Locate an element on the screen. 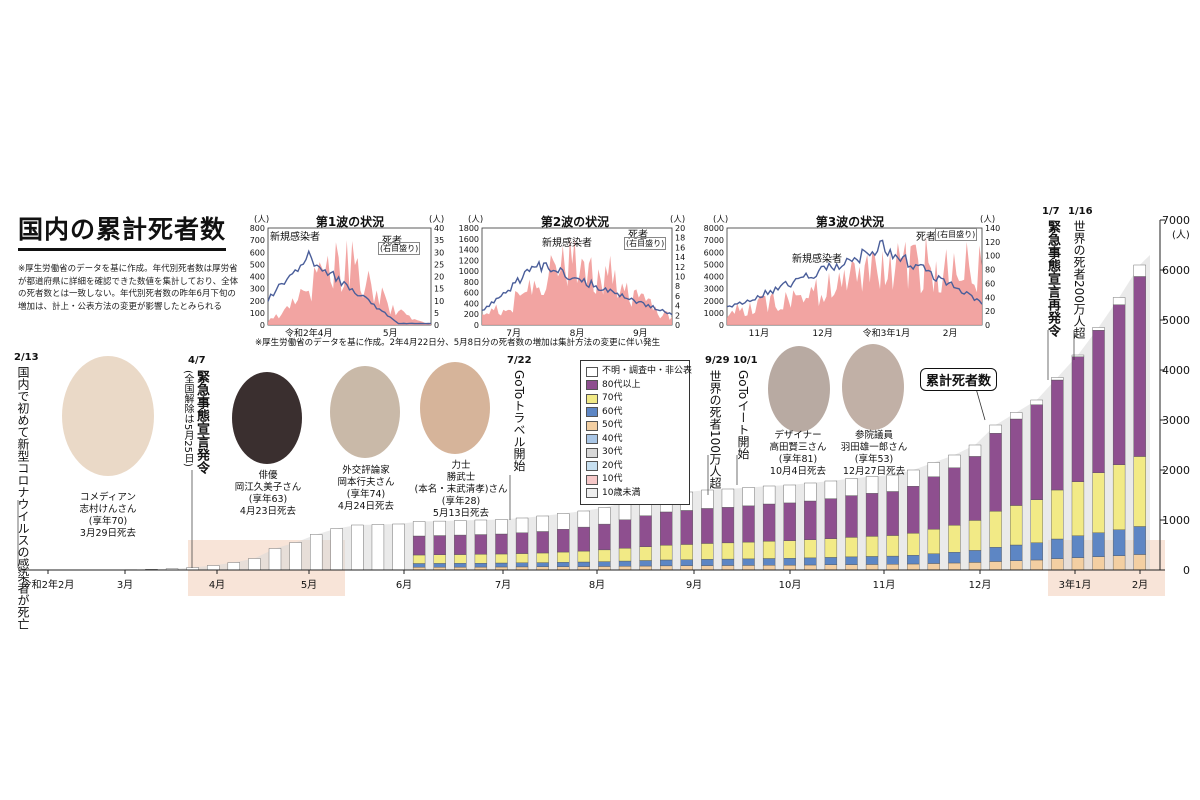 Image resolution: width=1200 pixels, height=800 pixels. legend-row: 50代 is located at coordinates (635, 426).